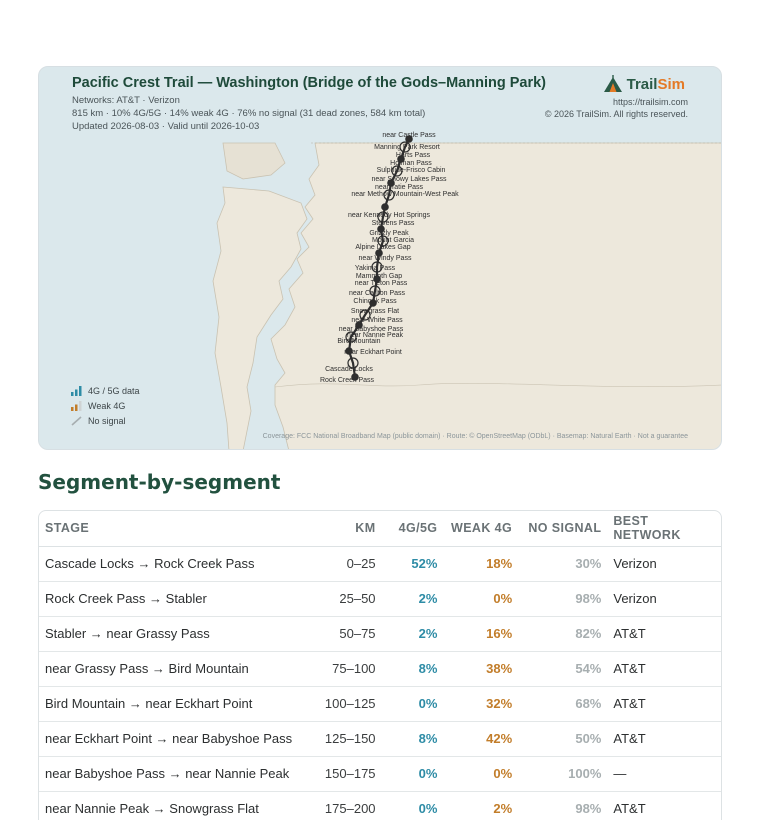  Describe the element at coordinates (650, 102) in the screenshot. I see `brand-url: https://trailsim.com` at that location.